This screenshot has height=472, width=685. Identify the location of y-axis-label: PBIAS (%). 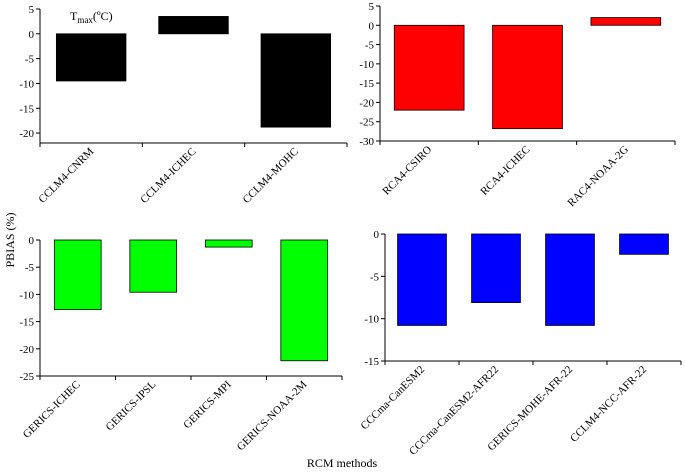
(10, 239).